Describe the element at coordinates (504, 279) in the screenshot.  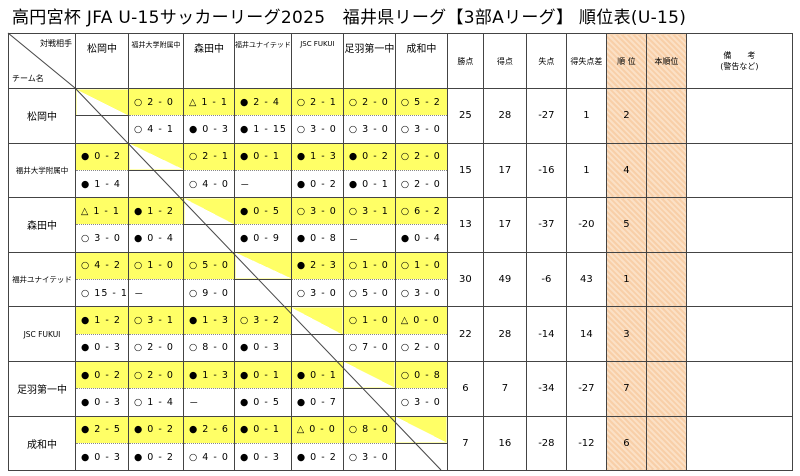
I see `stat-value: 49` at that location.